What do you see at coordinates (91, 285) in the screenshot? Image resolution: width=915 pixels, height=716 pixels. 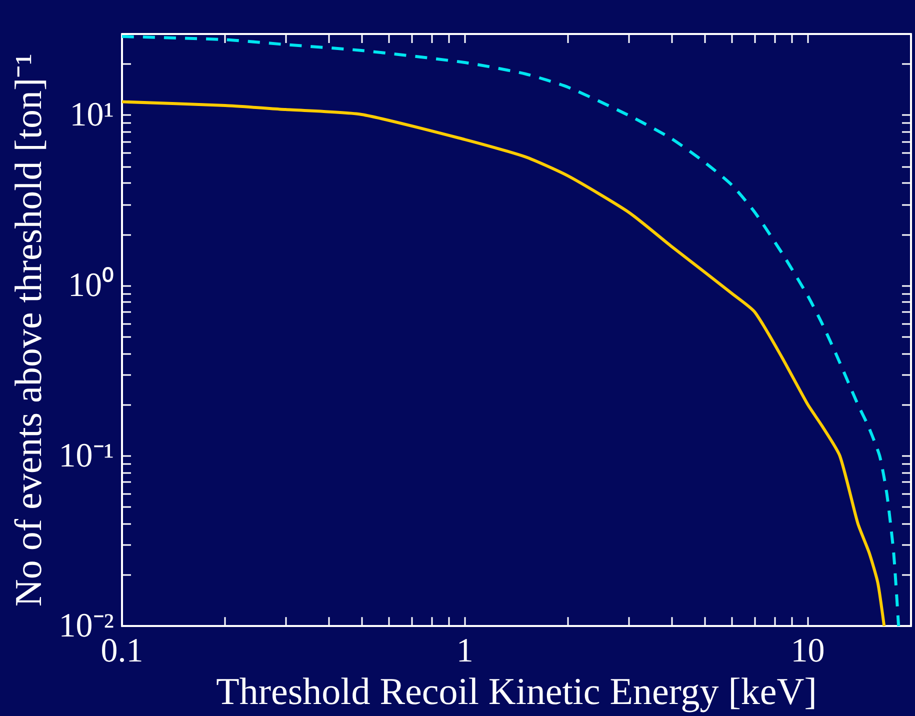 I see `y-tick-label: 10⁰` at bounding box center [91, 285].